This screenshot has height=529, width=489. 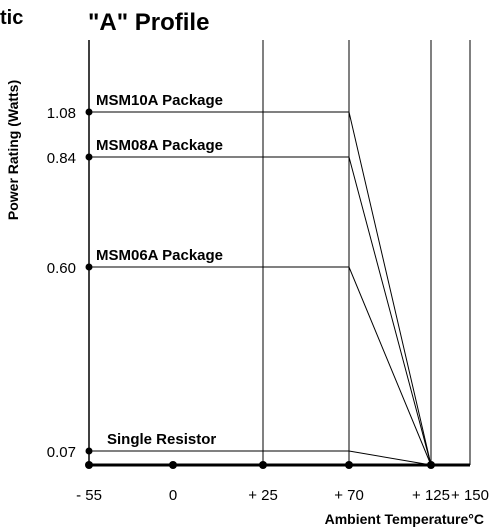 What do you see at coordinates (173, 495) in the screenshot?
I see `x-tick-label: 0` at bounding box center [173, 495].